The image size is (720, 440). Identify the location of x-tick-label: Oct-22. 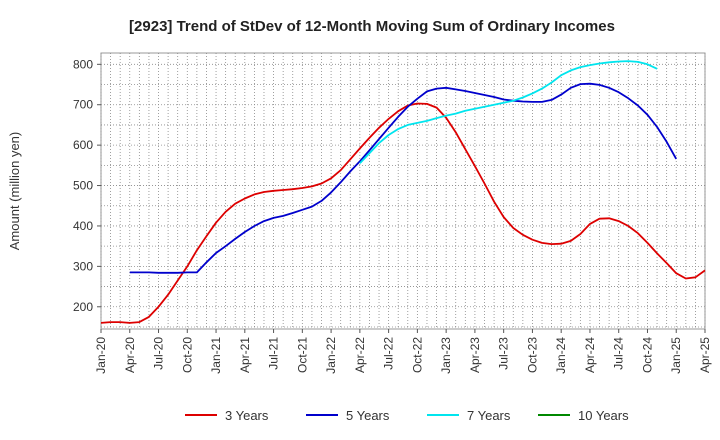
(417, 355).